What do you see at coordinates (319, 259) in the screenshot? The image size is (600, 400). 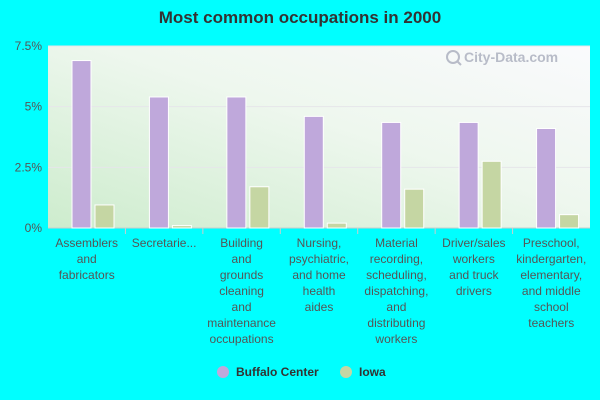 I see `x-category-label-line: psychiatric,` at bounding box center [319, 259].